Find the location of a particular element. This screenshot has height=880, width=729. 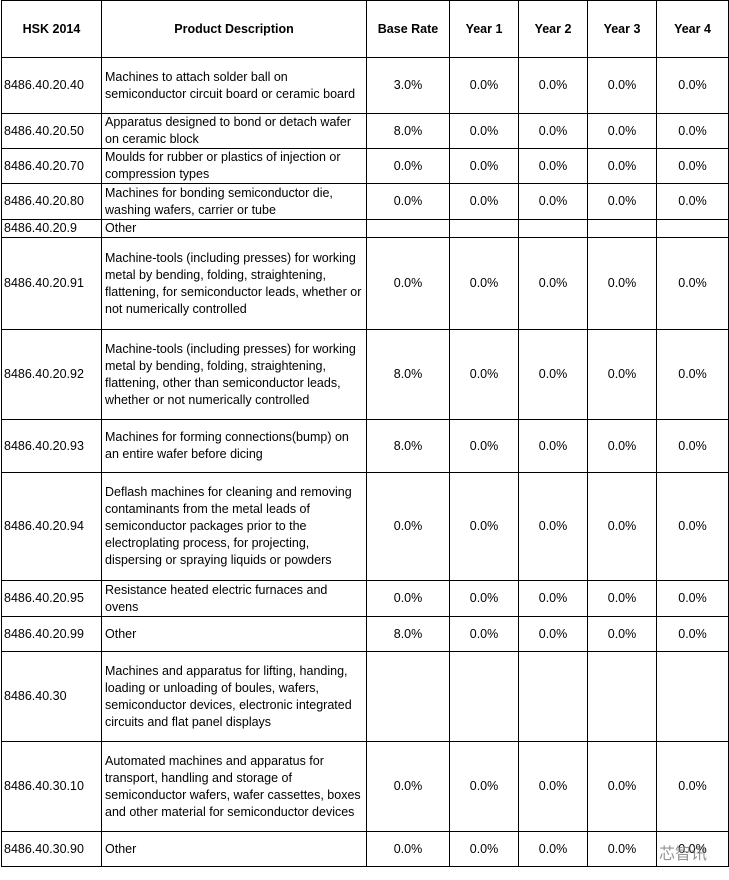

hs-code: 8486.40.20.99 is located at coordinates (51, 634).